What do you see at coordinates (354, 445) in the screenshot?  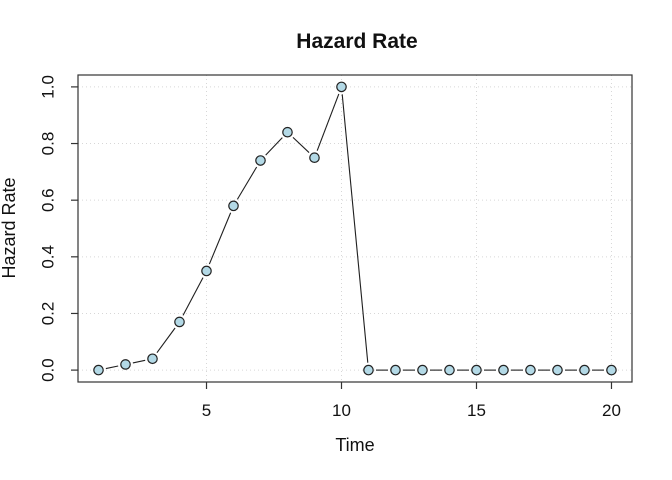 I see `x-axis-label: Time` at bounding box center [354, 445].